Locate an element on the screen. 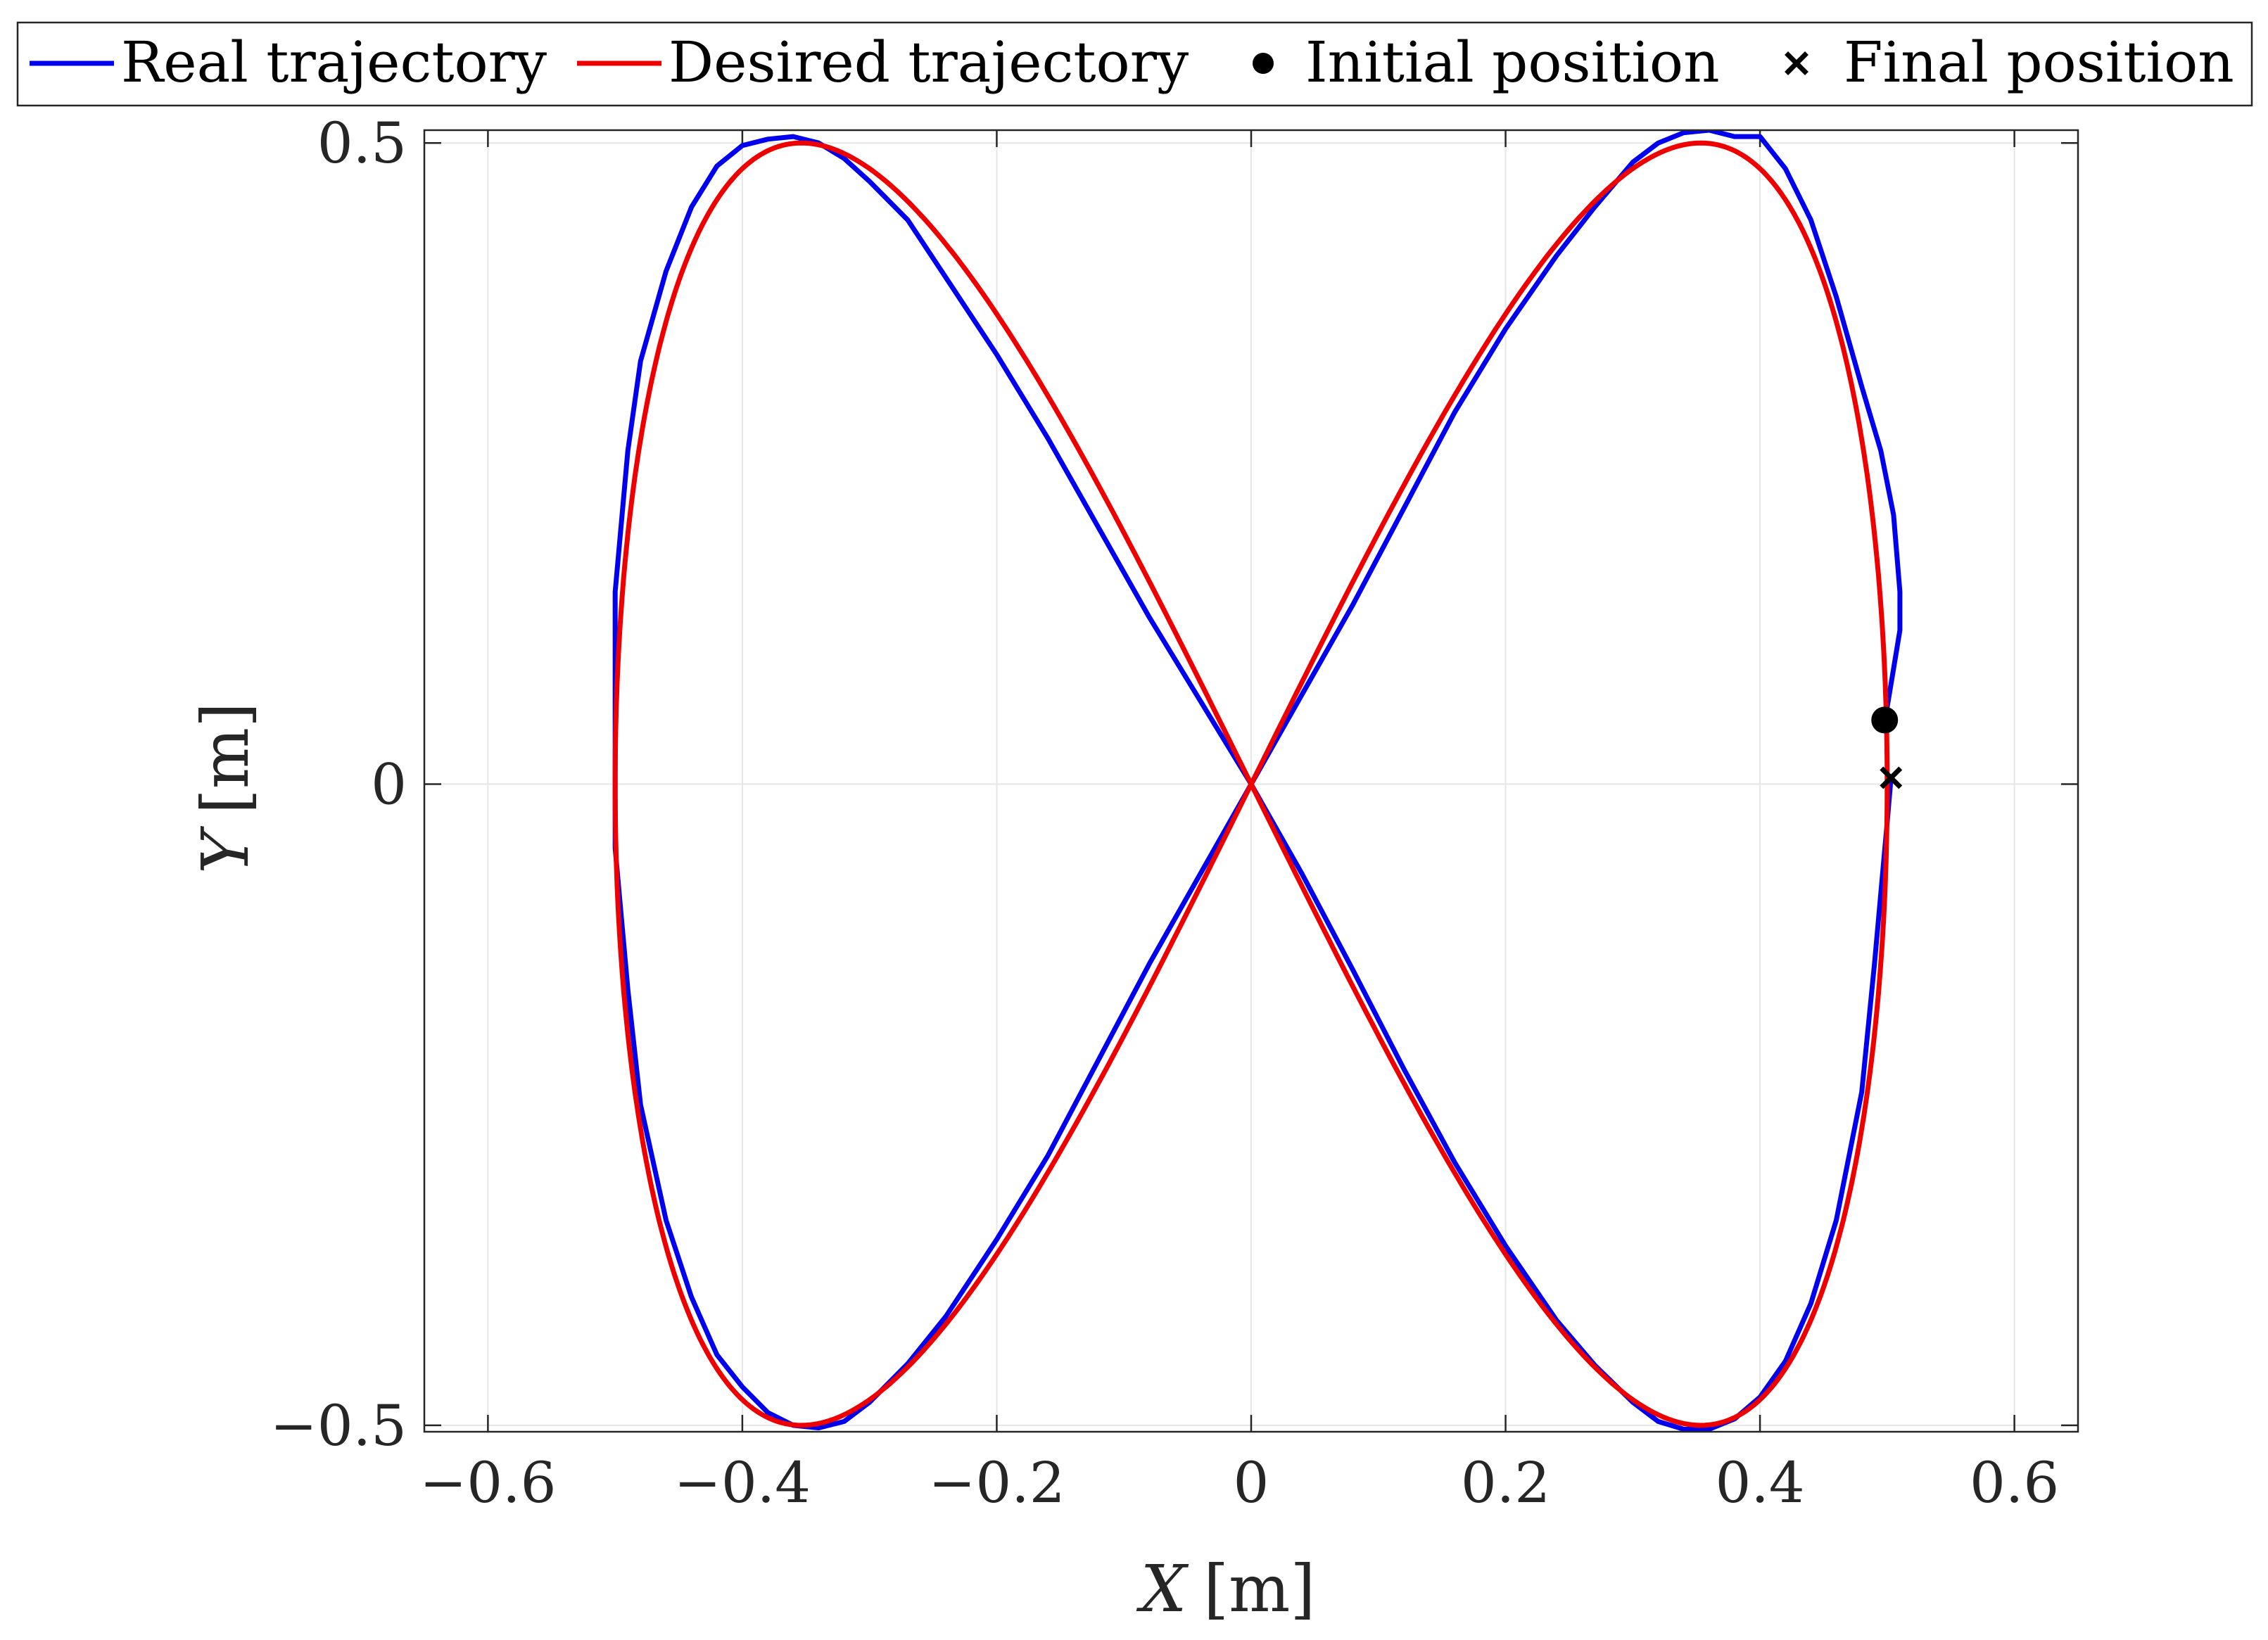  marker-final-stroke is located at coordinates (1891, 777).